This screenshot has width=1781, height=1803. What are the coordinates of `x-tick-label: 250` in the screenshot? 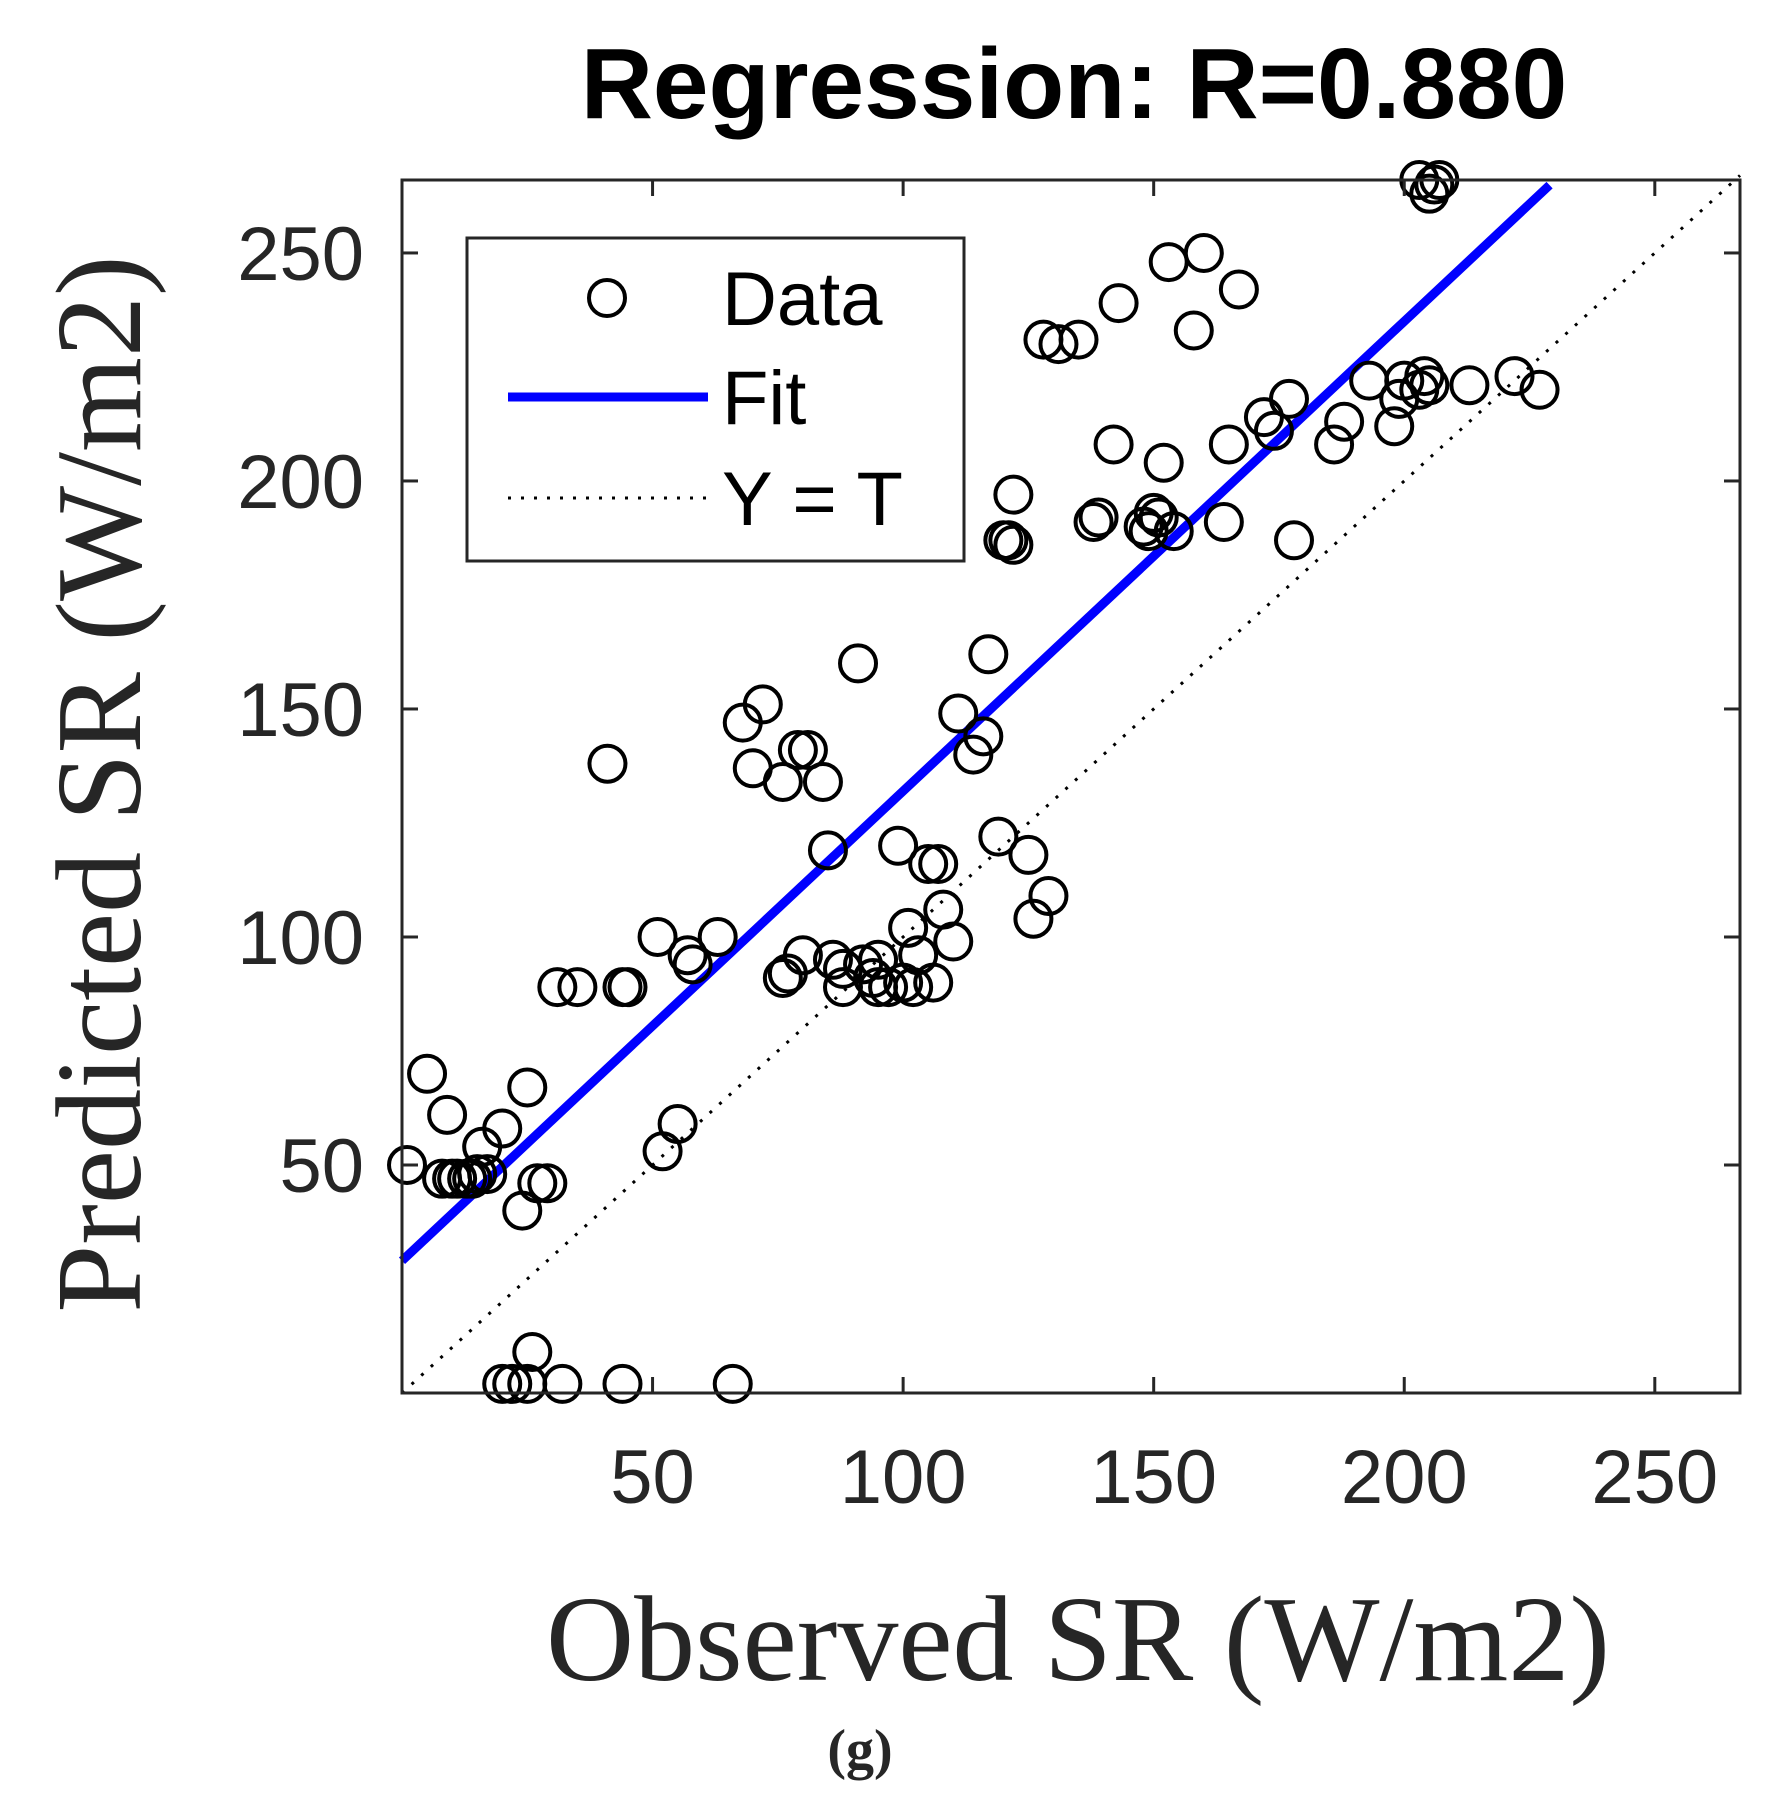 It's located at (1654, 1477).